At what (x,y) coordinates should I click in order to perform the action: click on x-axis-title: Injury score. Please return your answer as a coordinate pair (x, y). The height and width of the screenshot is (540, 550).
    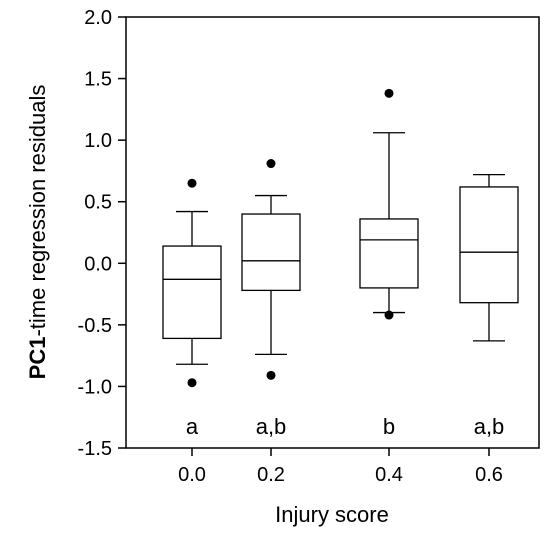
    Looking at the image, I should click on (332, 514).